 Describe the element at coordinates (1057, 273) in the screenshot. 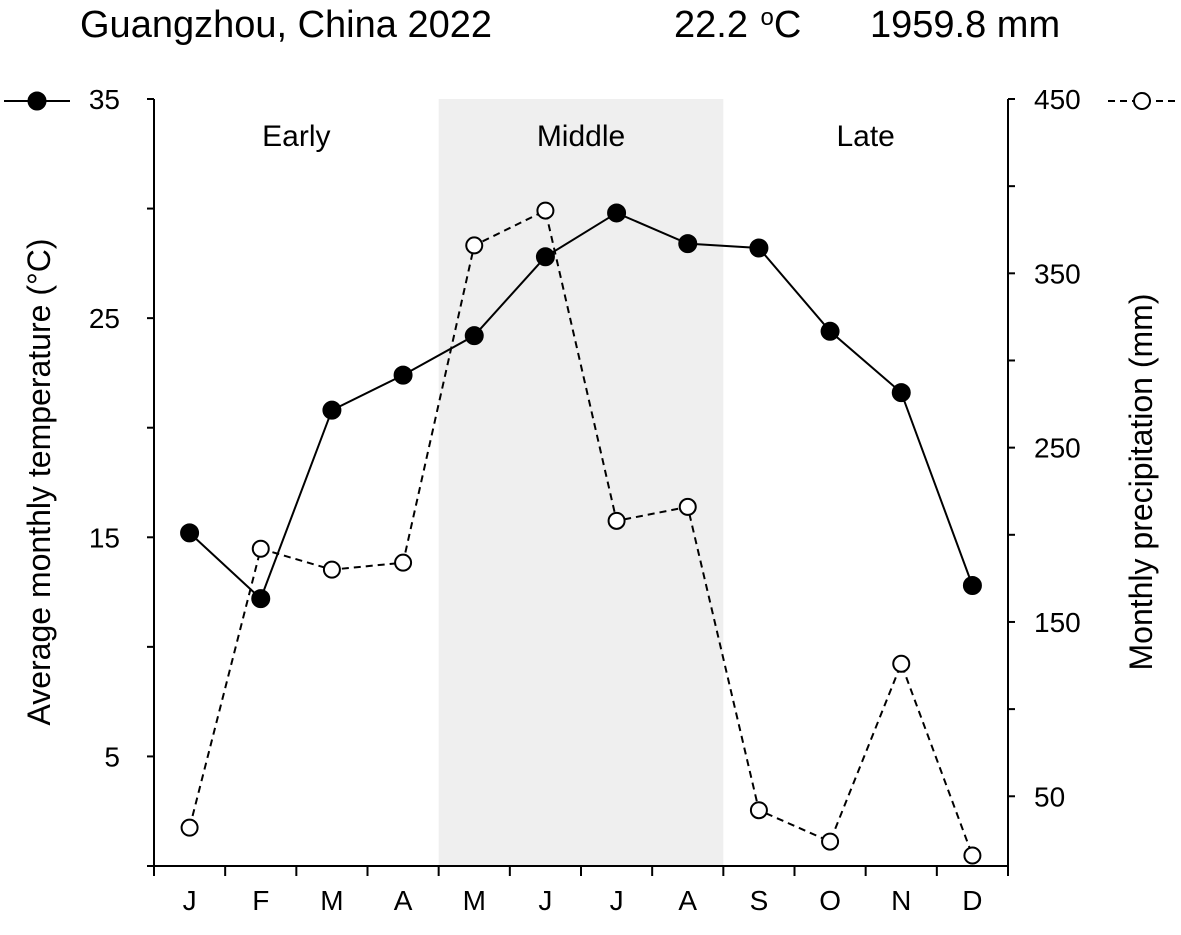

I see `right-tick-label: 350` at that location.